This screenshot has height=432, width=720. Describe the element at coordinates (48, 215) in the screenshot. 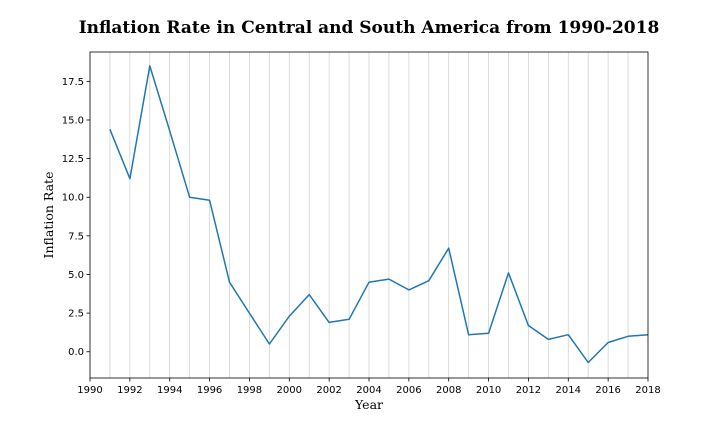

I see `y-axis-label: Inflation Rate` at that location.